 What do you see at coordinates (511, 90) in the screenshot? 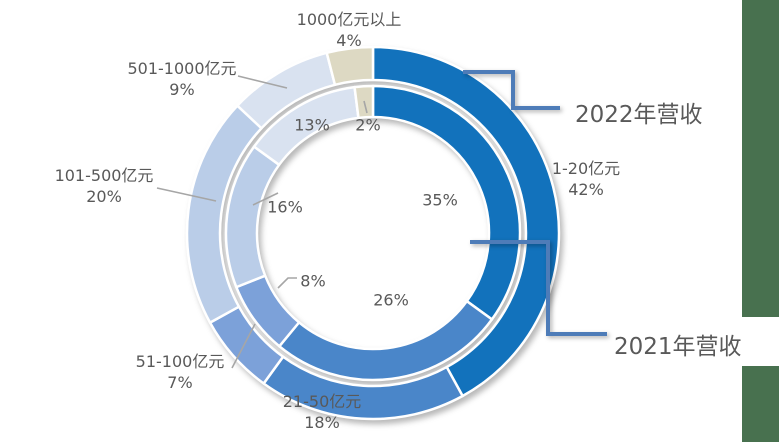
I see `callout-bracket-2022` at bounding box center [511, 90].